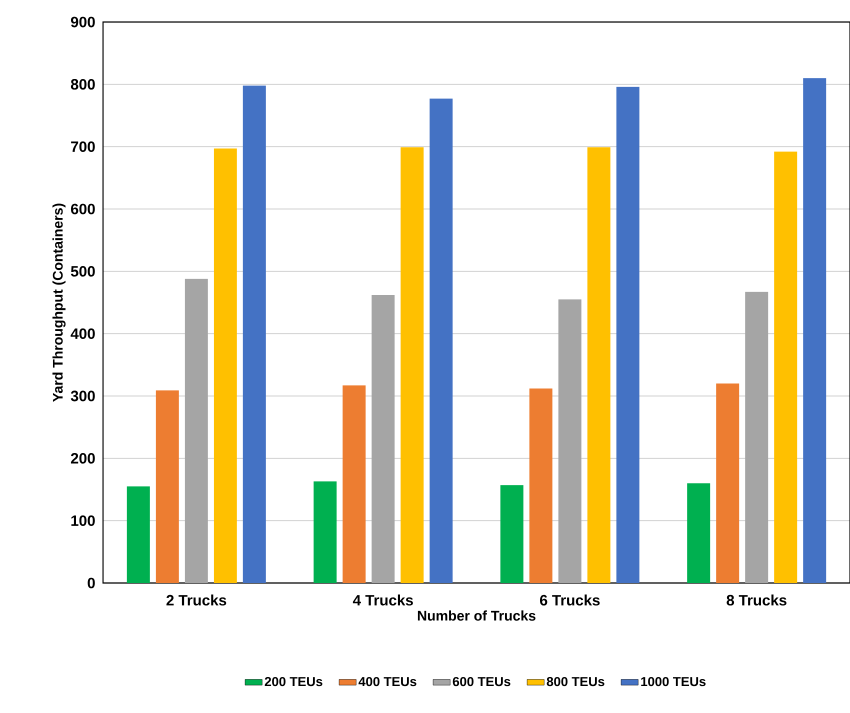 This screenshot has width=850, height=713. Describe the element at coordinates (82, 333) in the screenshot. I see `y-tick-label: 400` at that location.